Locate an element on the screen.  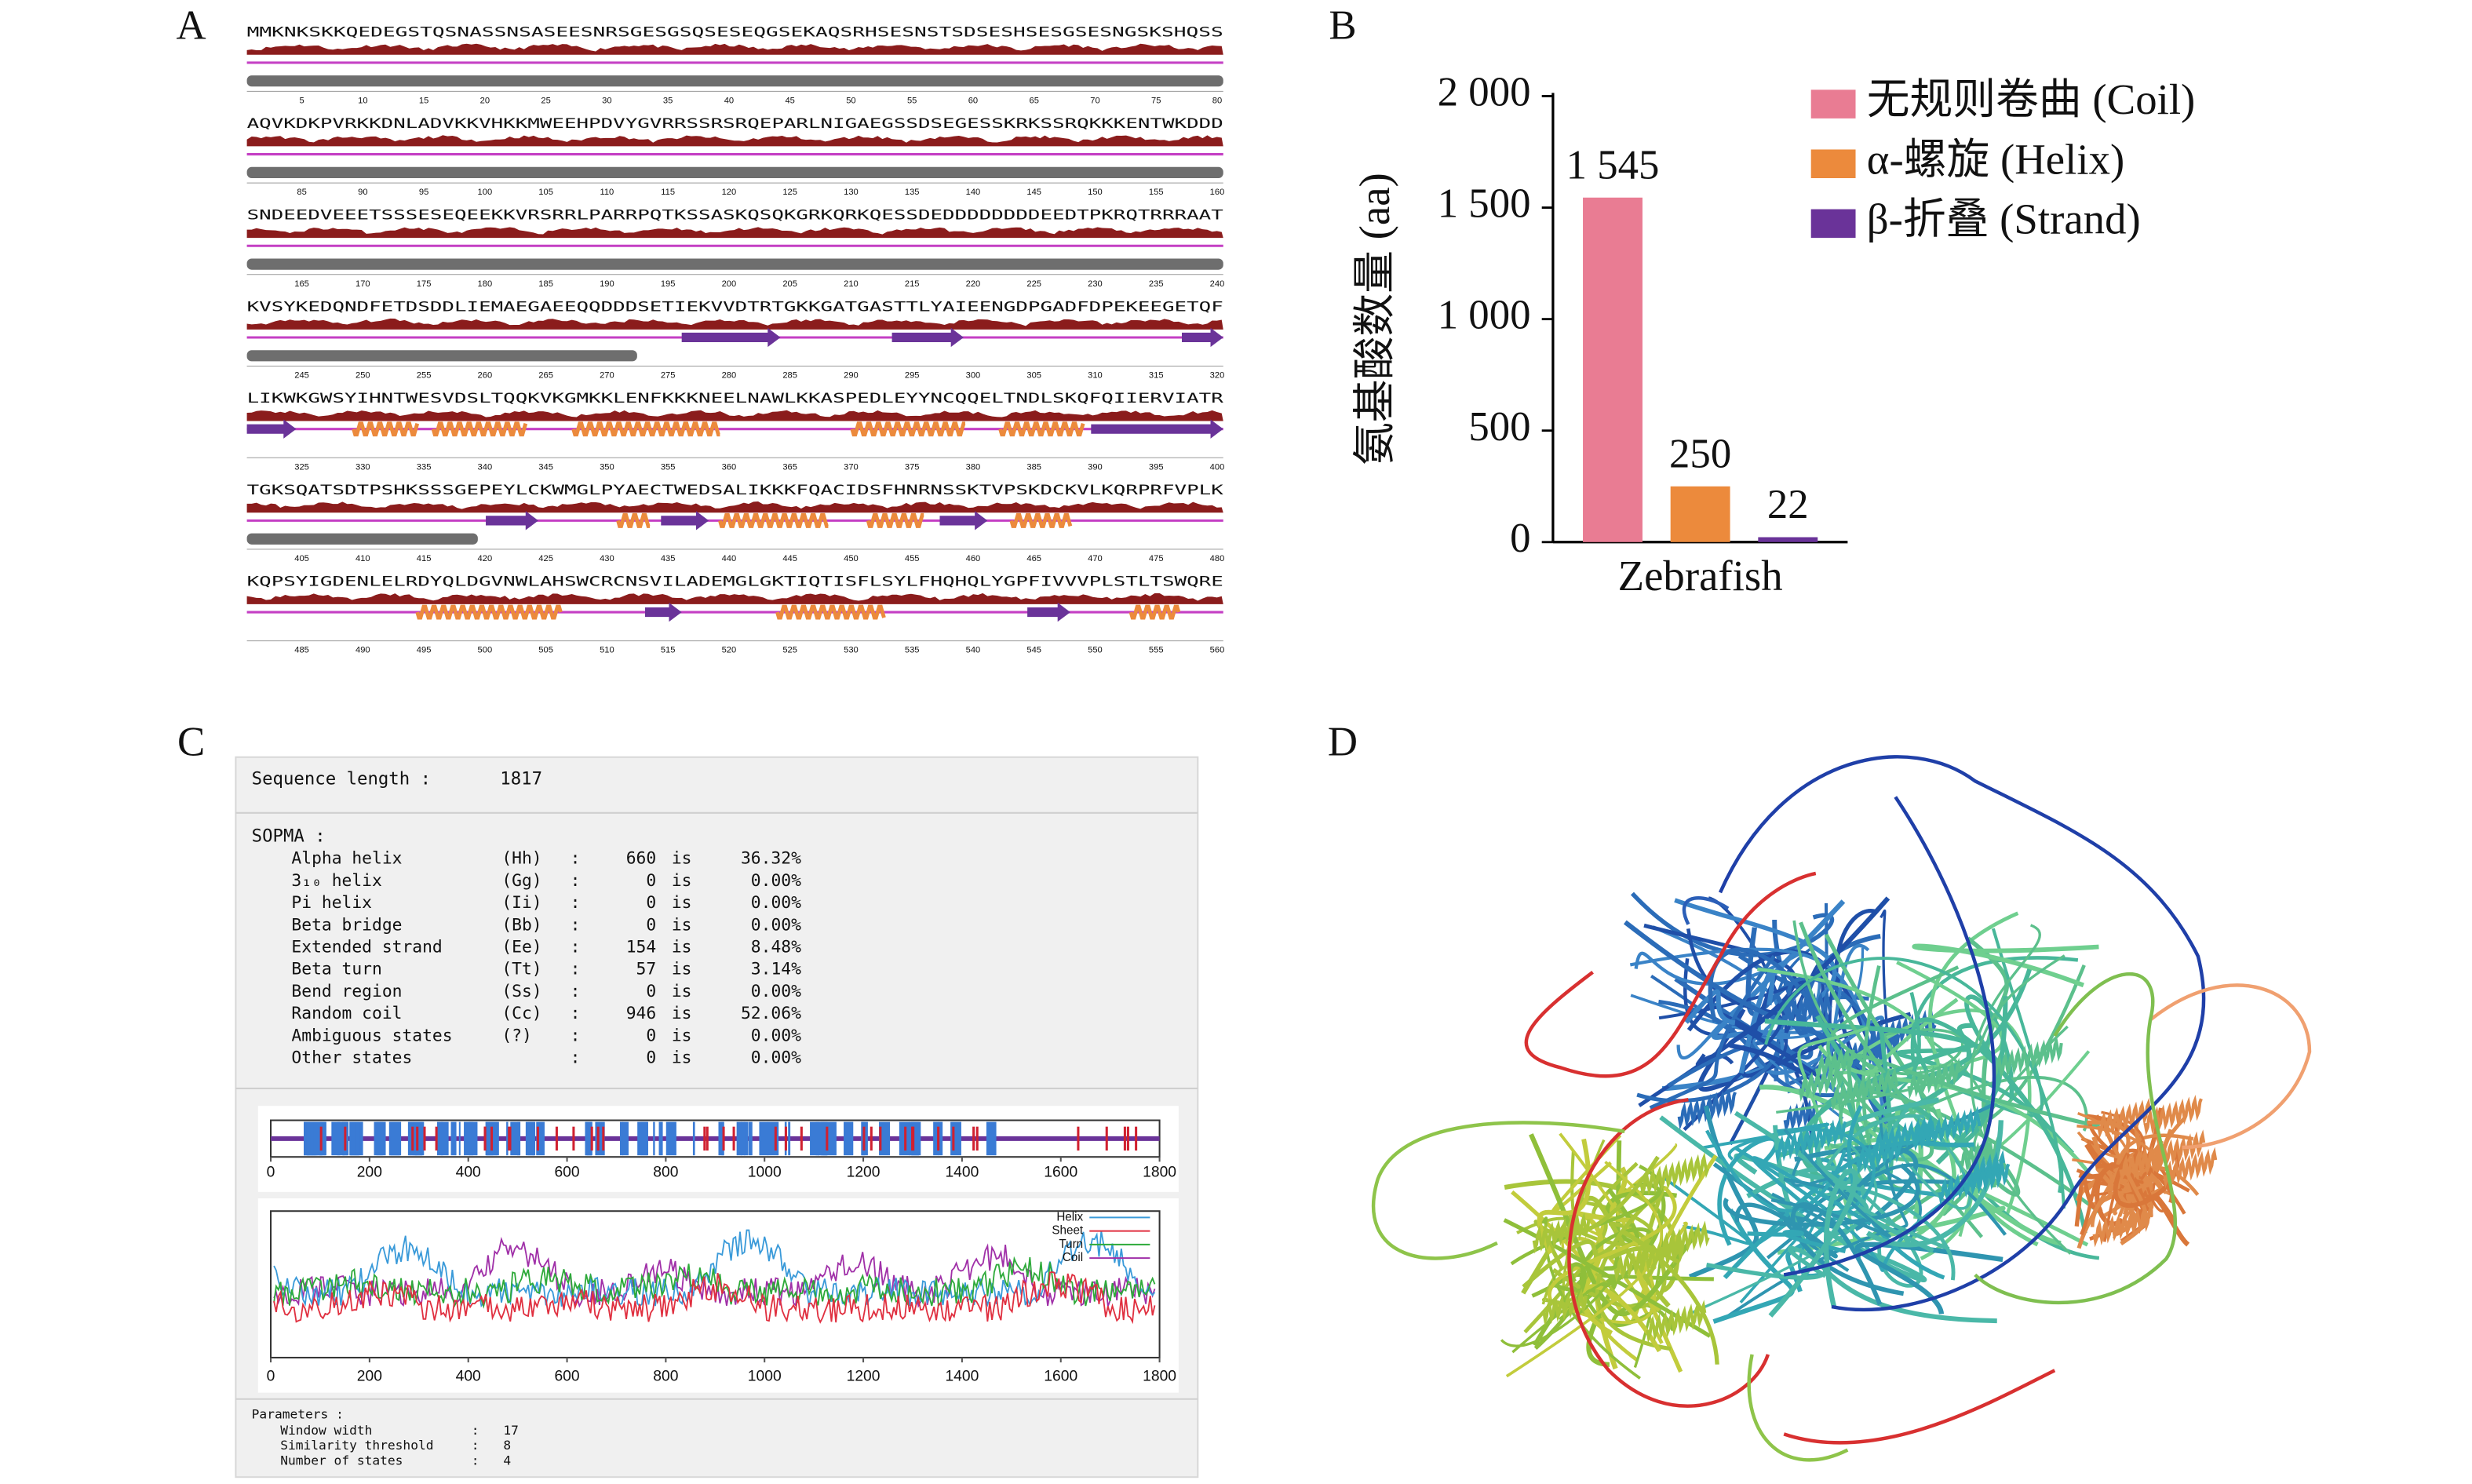
position-label: 375 is located at coordinates (912, 467).